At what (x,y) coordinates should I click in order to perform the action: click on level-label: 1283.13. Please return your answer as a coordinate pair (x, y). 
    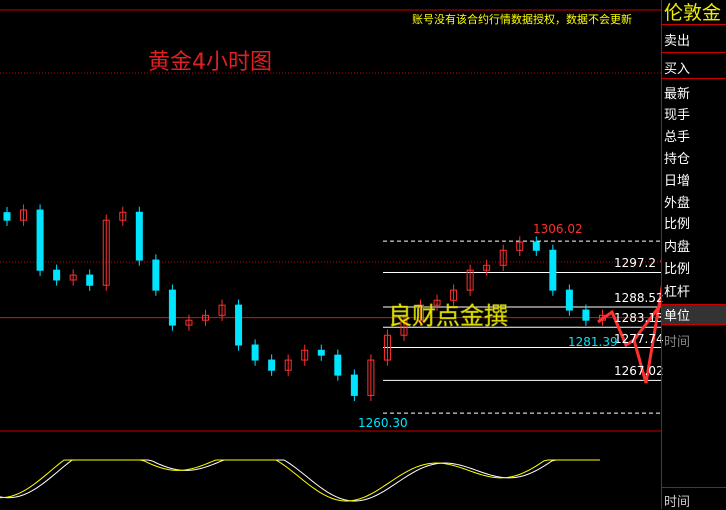
    Looking at the image, I should click on (639, 318).